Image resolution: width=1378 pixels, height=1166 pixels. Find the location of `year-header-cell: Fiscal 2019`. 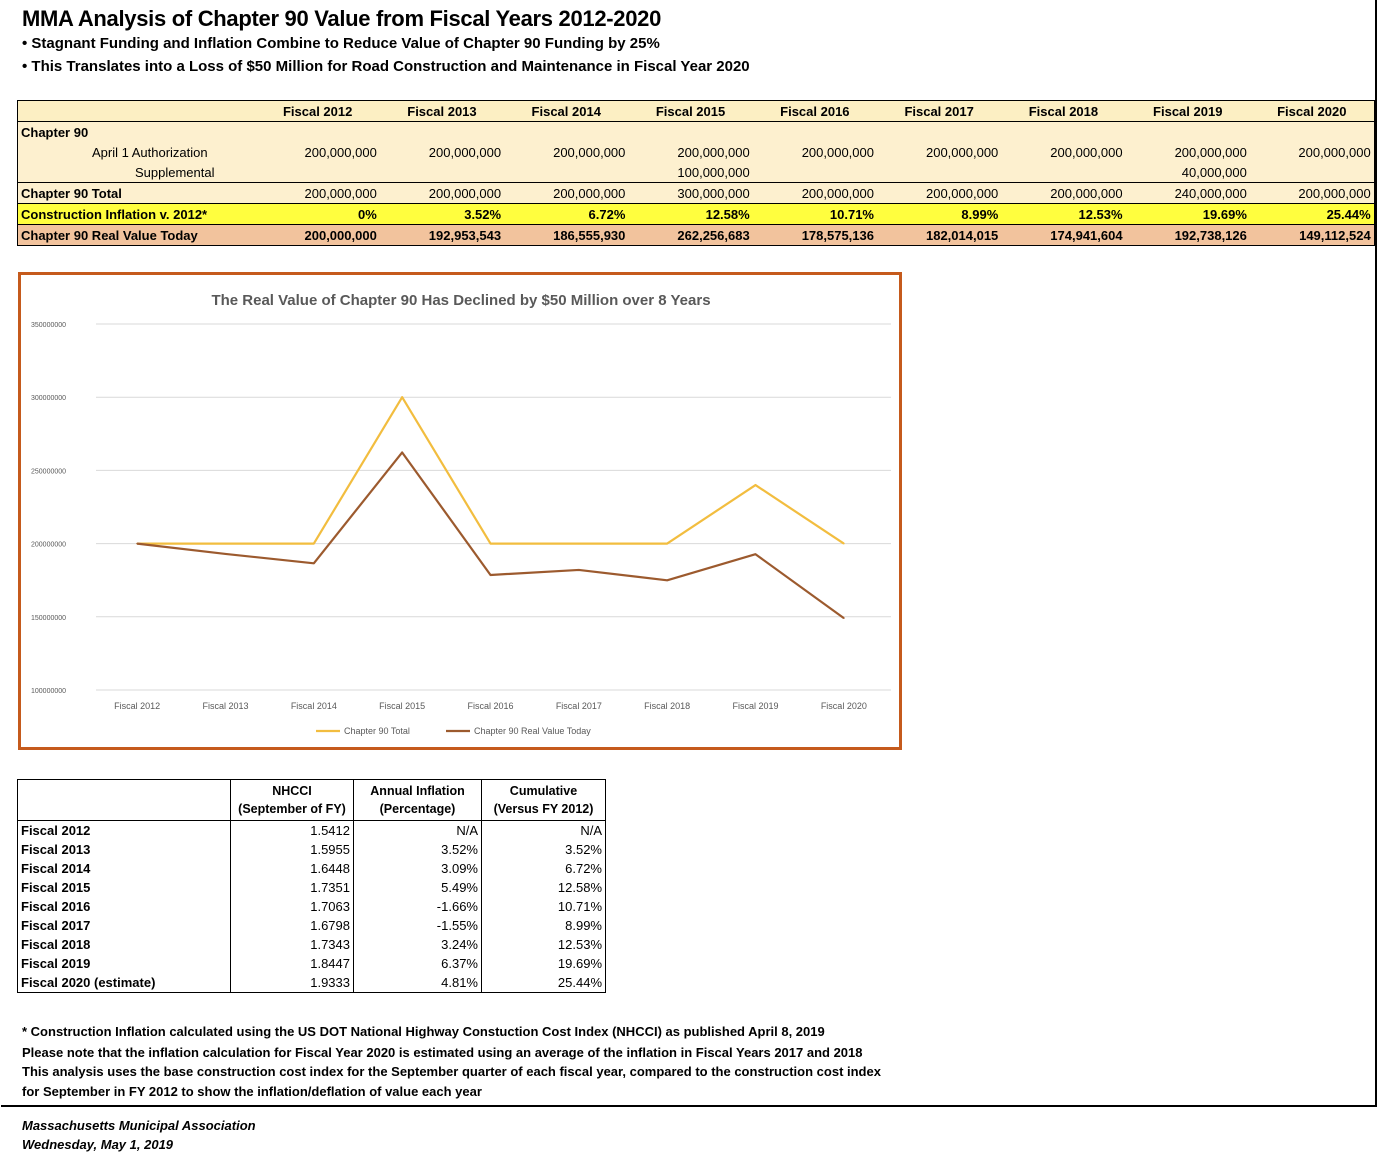

year-header-cell: Fiscal 2019 is located at coordinates (1187, 111).